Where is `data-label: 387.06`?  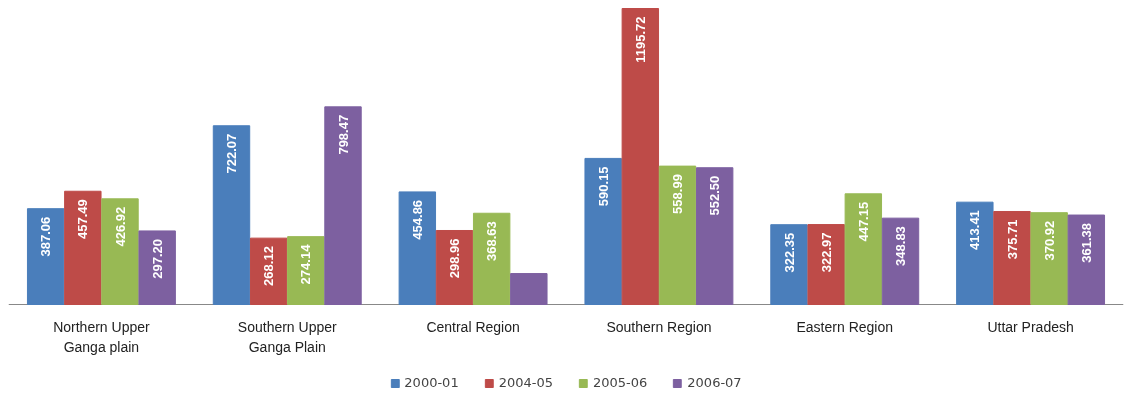
data-label: 387.06 is located at coordinates (46, 236).